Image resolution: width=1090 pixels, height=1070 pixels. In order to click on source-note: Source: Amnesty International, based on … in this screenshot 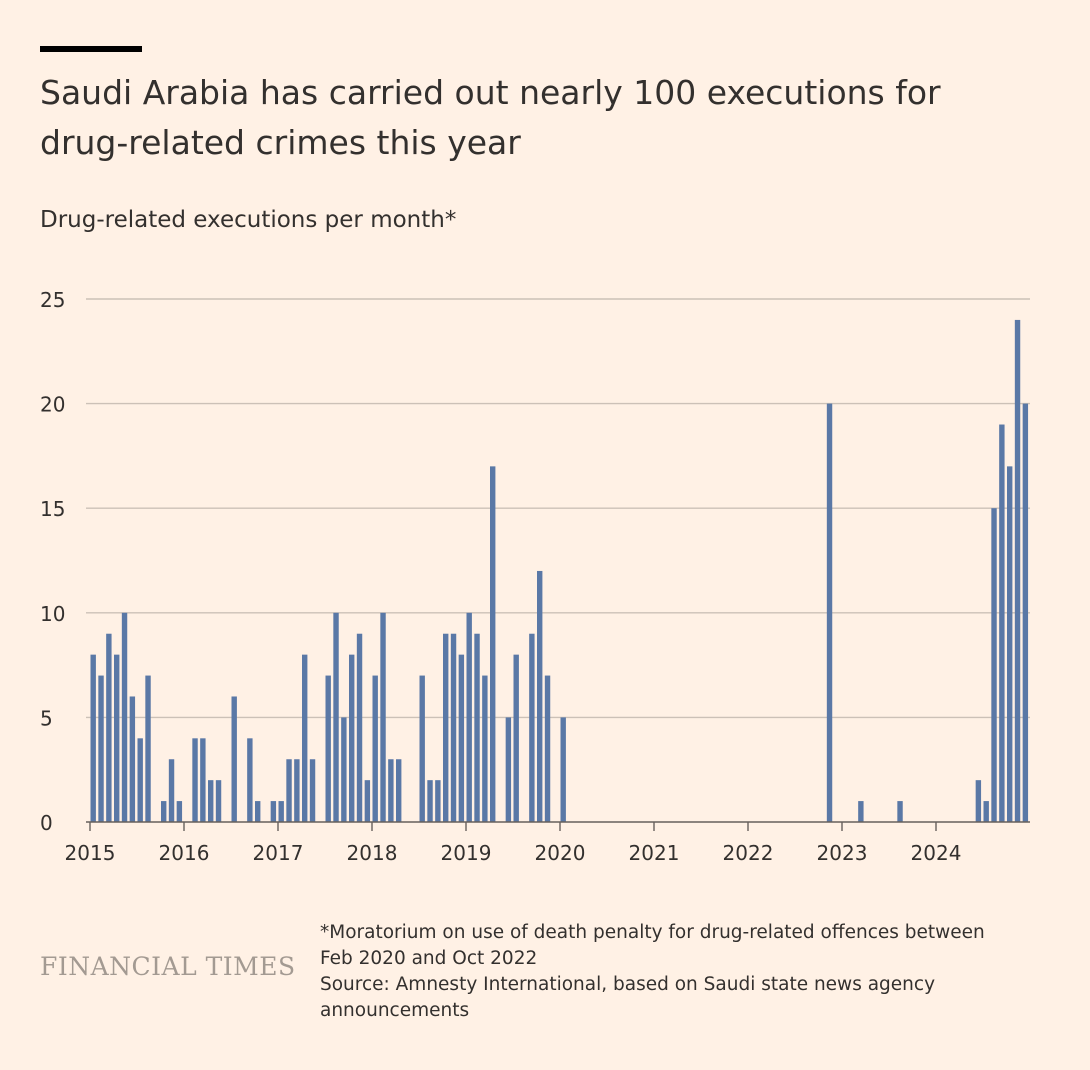, I will do `click(628, 997)`.